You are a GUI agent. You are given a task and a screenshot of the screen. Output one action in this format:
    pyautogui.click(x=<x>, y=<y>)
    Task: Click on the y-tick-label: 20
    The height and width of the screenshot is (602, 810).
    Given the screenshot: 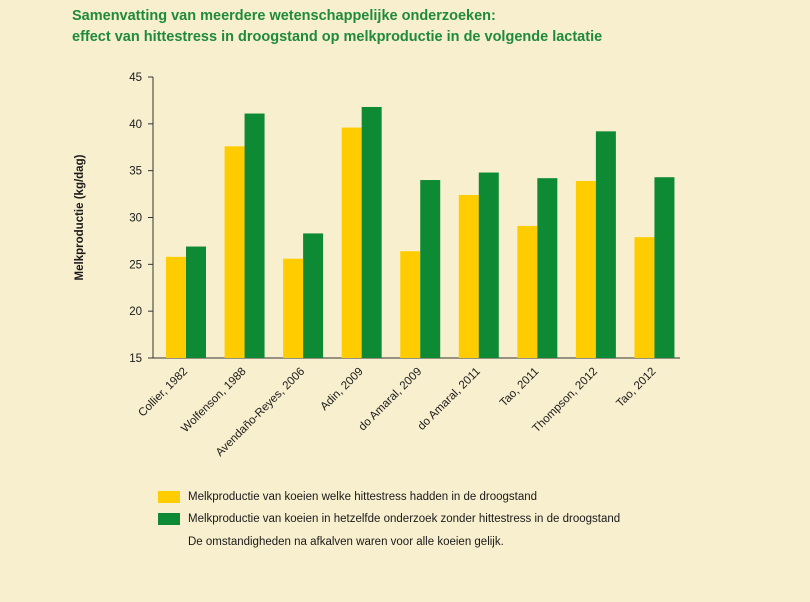 What is the action you would take?
    pyautogui.click(x=135, y=312)
    